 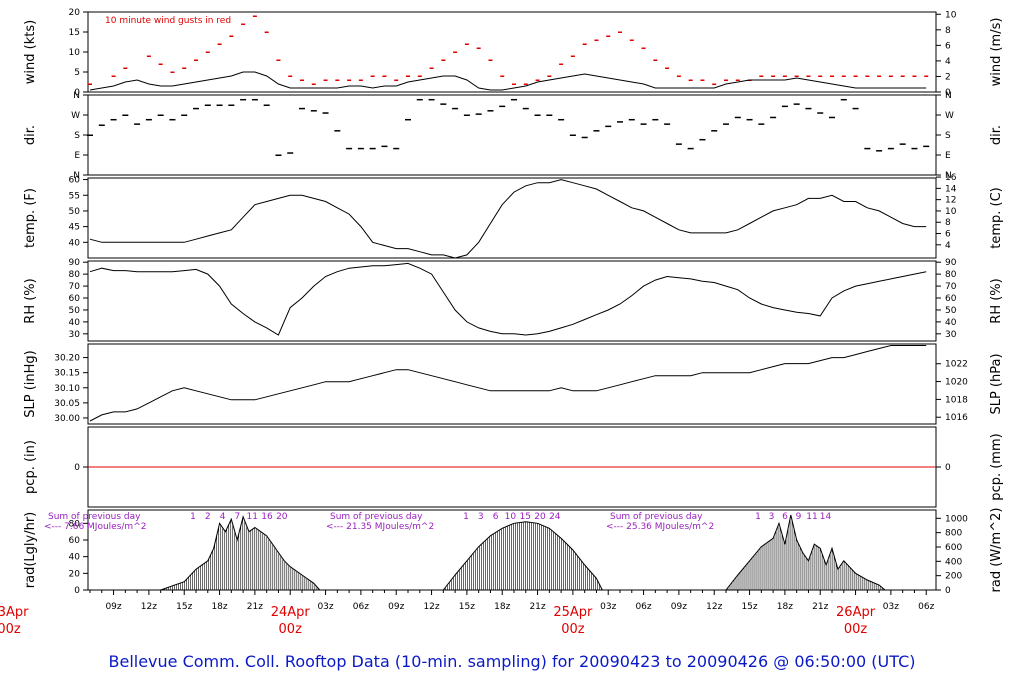 I want to click on rad-right-tick-label: 400, so click(x=953, y=562).